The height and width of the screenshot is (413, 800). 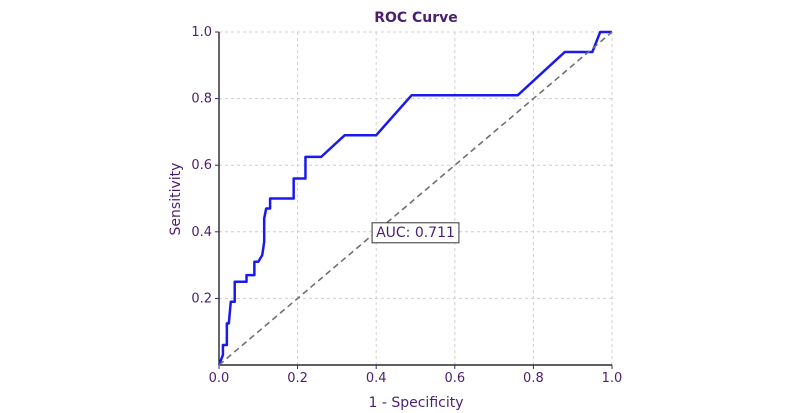 I want to click on annotations: AUC: 0.711, so click(x=415, y=233).